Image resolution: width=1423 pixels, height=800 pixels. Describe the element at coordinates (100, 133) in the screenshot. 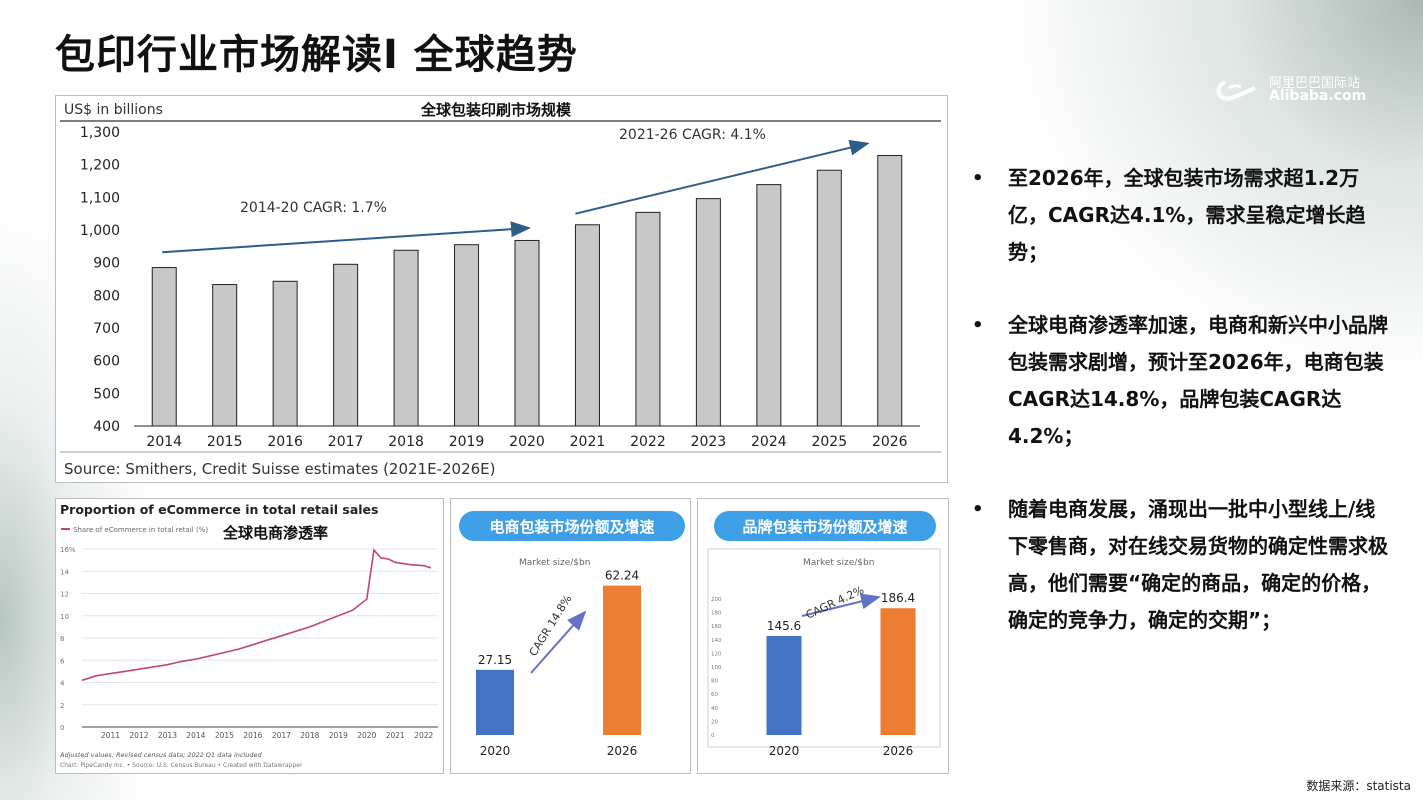

I see `y-tick-label: 1,300` at that location.